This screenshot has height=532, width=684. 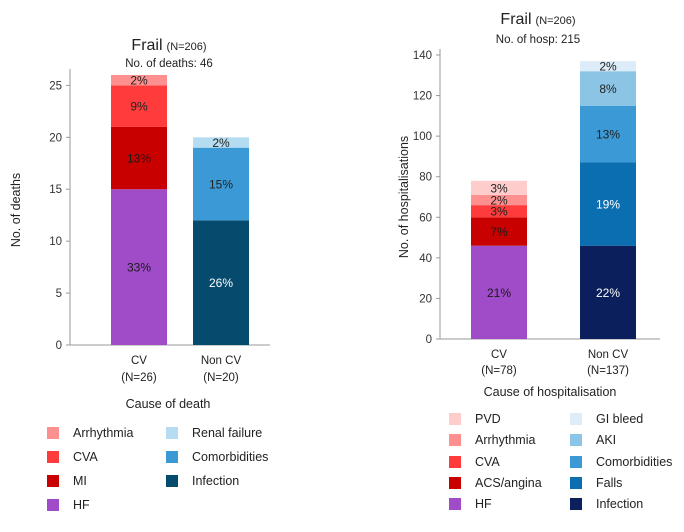 What do you see at coordinates (499, 371) in the screenshot?
I see `x-tick-note: (N=78)` at bounding box center [499, 371].